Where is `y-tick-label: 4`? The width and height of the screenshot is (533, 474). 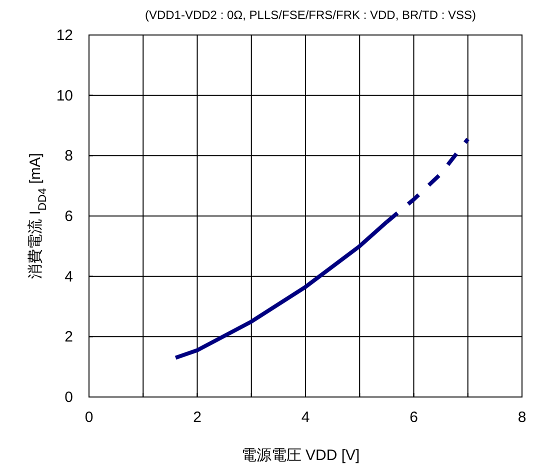 y-tick-label: 4 is located at coordinates (68, 277).